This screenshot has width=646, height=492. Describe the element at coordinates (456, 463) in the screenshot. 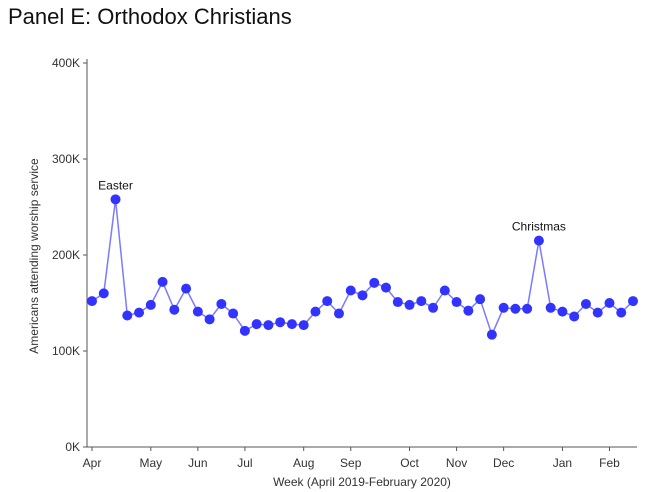

I see `x-tick-label: Nov` at that location.